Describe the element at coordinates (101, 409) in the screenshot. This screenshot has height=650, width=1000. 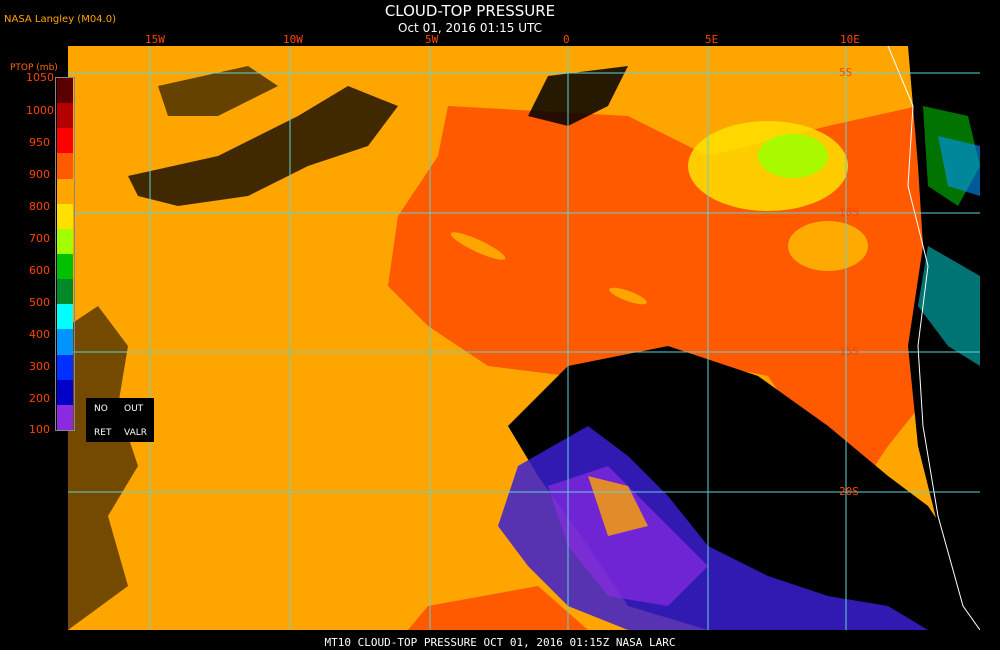
I see `no-label: NO` at that location.